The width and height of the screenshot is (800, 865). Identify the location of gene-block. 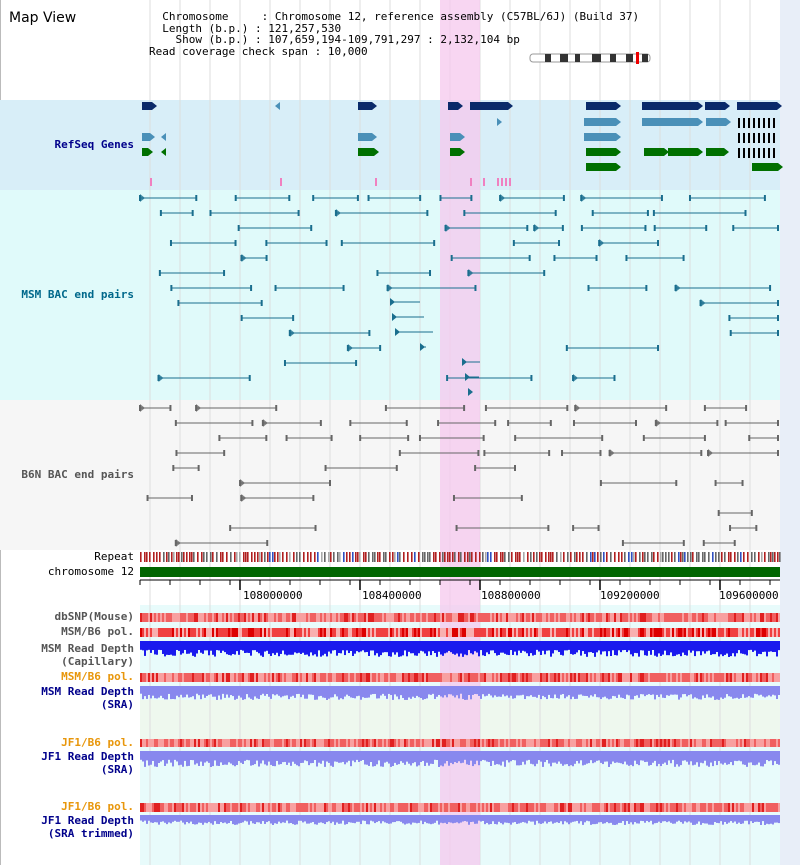
(601, 167).